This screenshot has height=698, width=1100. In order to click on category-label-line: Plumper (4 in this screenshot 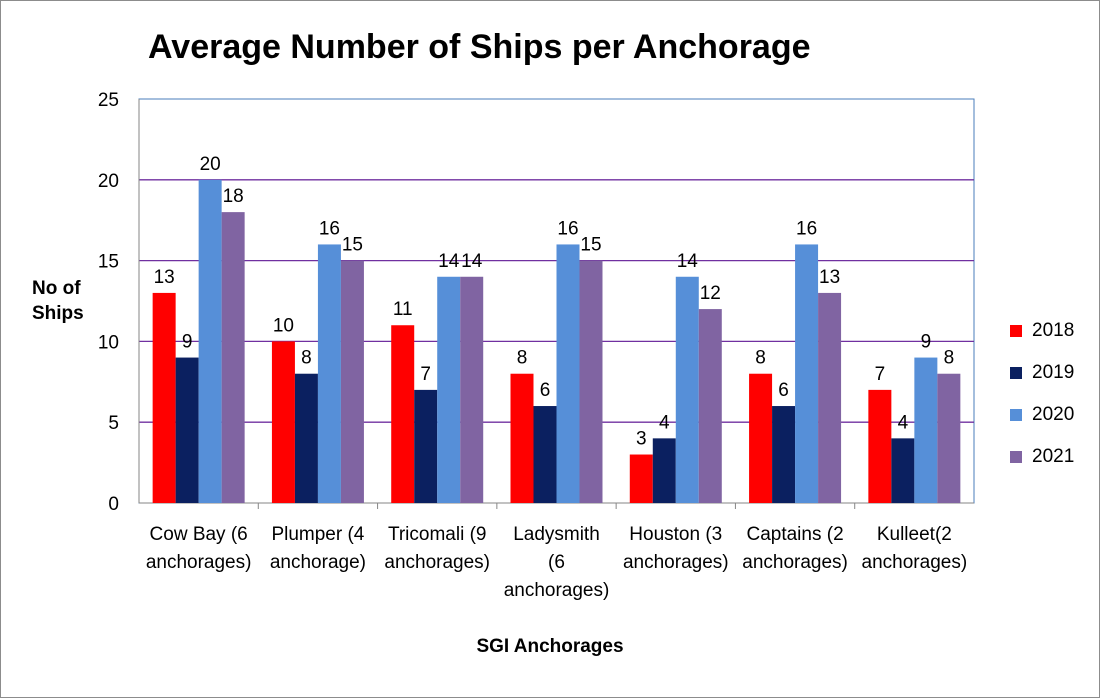, I will do `click(317, 534)`.